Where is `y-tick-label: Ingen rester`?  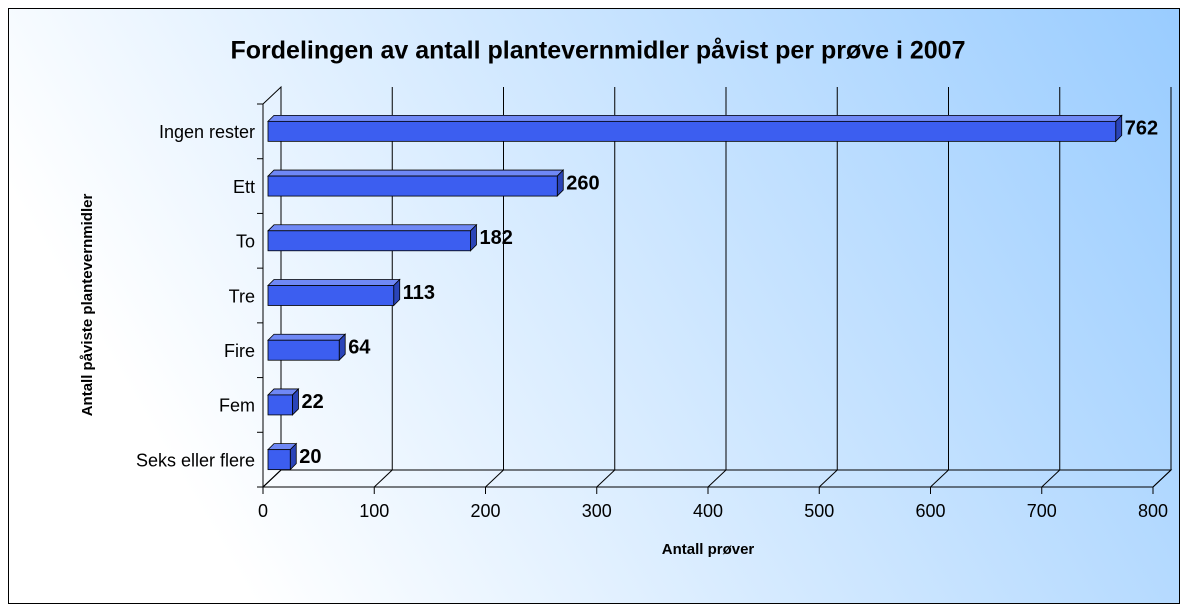
y-tick-label: Ingen rester is located at coordinates (207, 132).